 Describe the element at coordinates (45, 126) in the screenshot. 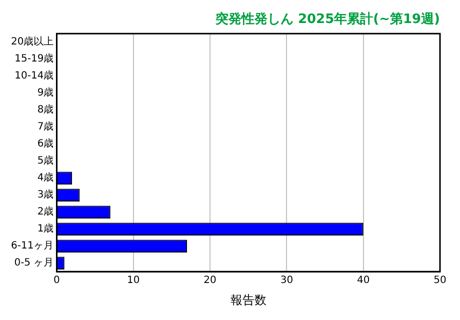

I see `y-tick-label: 7歳` at that location.